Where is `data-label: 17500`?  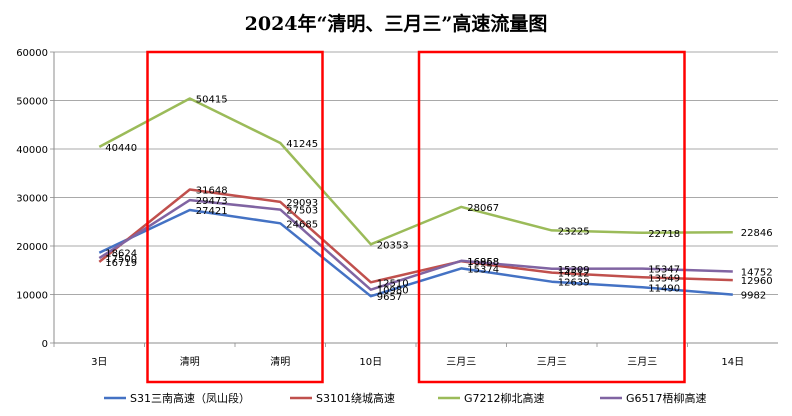
data-label: 17500 is located at coordinates (121, 259).